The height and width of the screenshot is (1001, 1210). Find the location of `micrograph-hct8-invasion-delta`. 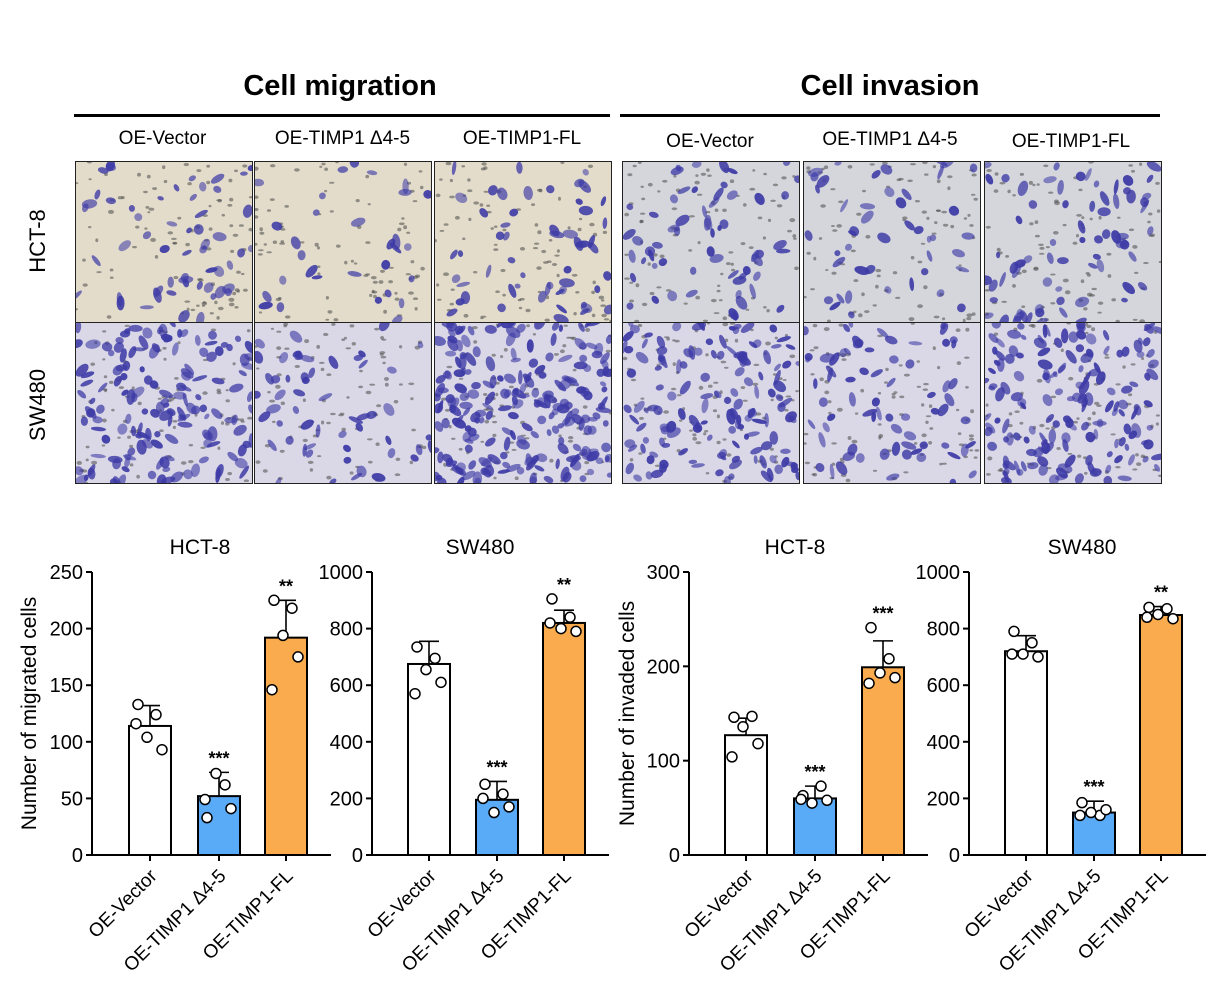

micrograph-hct8-invasion-delta is located at coordinates (892, 242).